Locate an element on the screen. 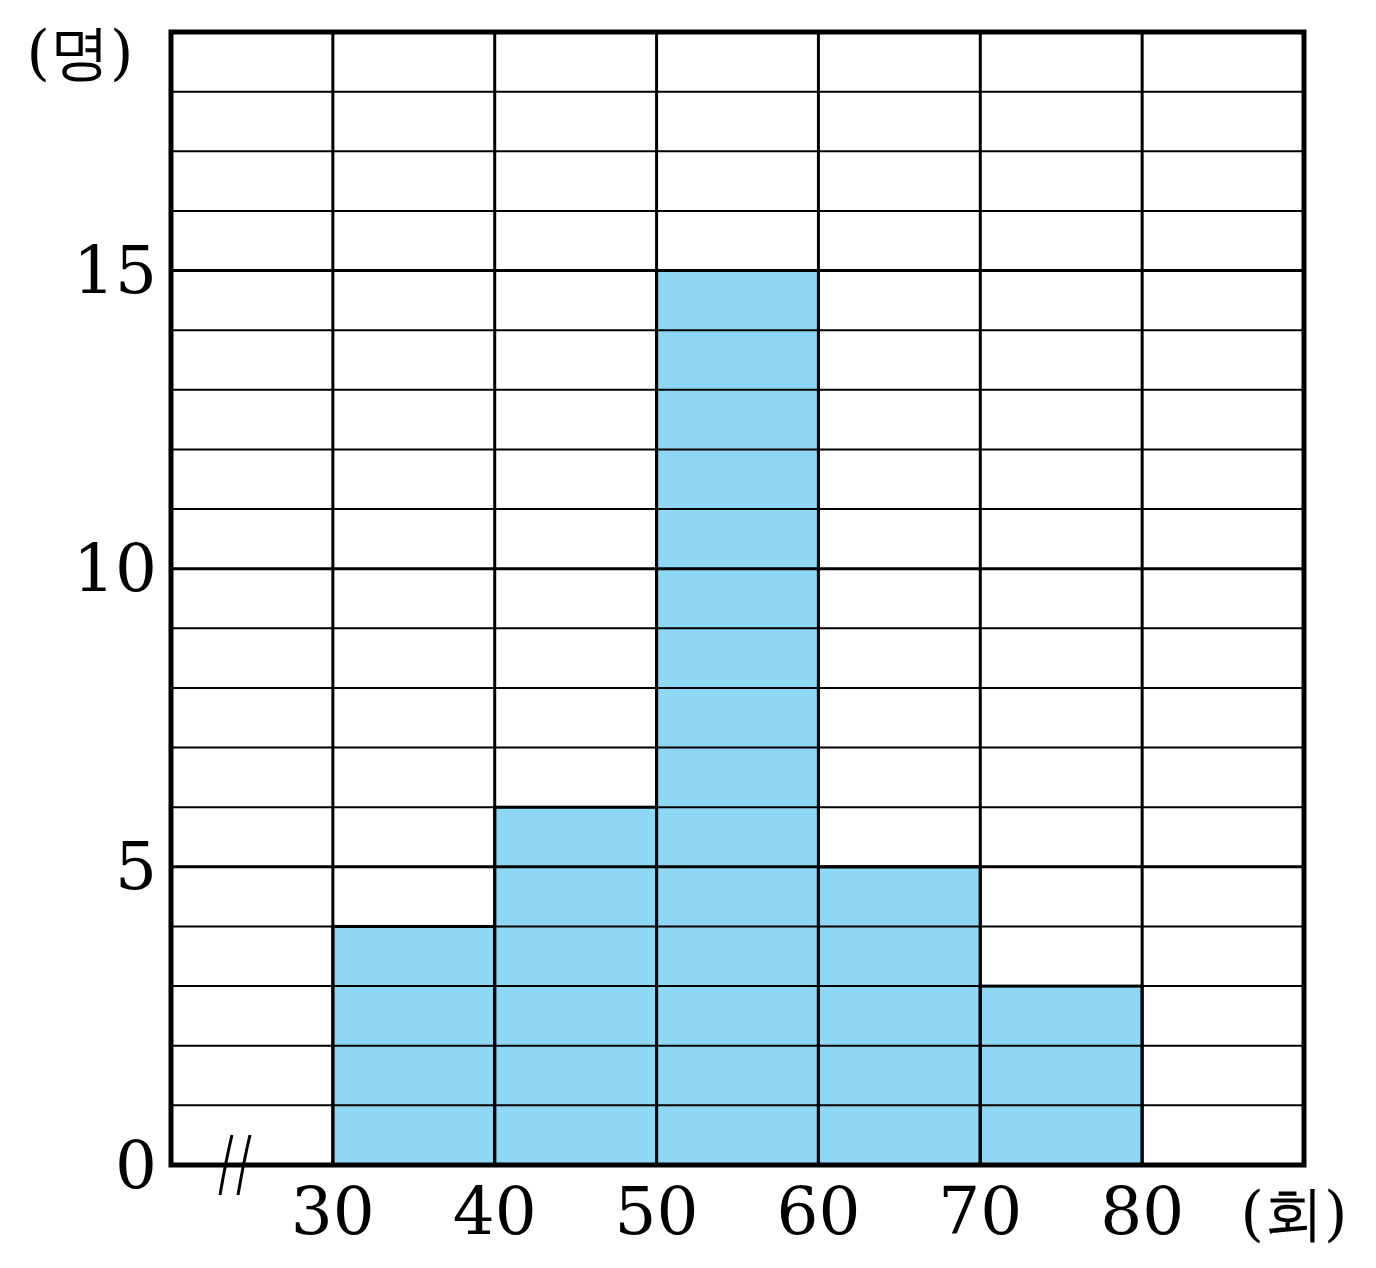  x-tick-label: 40 is located at coordinates (494, 1211).